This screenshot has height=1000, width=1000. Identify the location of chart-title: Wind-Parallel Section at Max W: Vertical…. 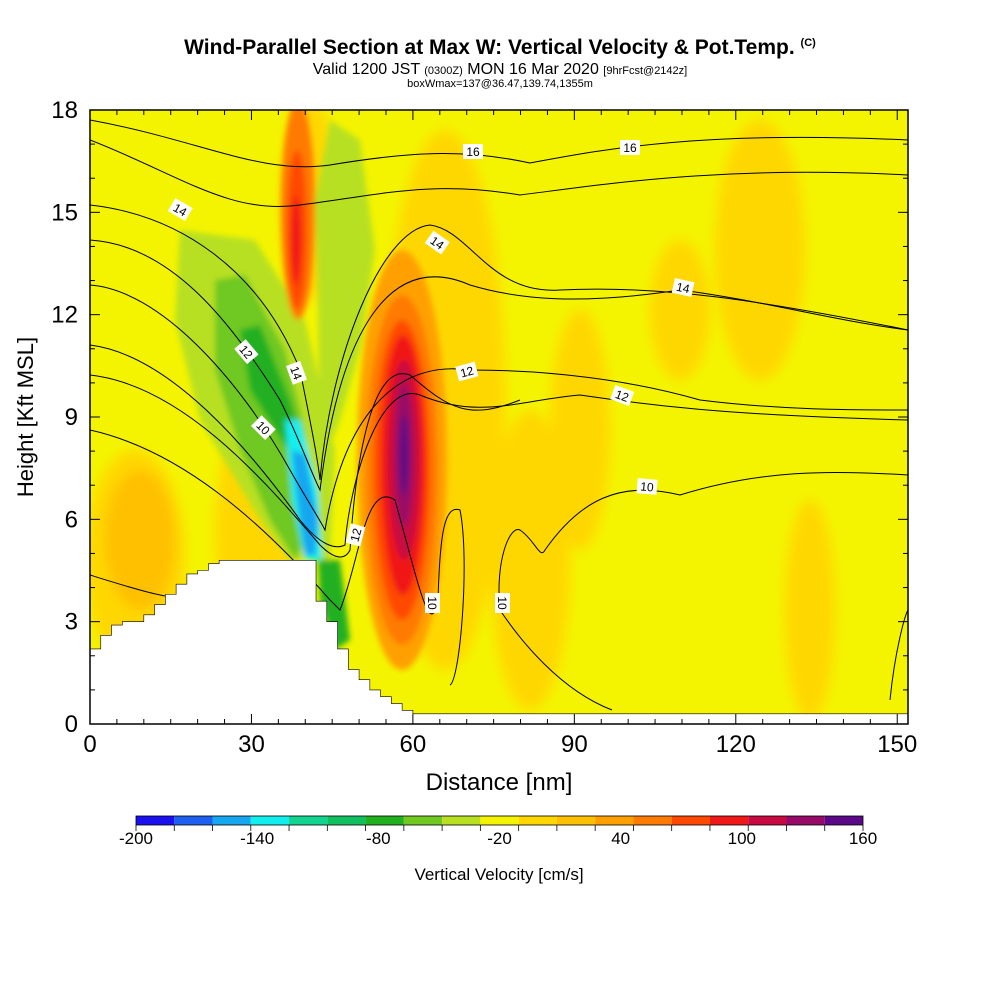
(500, 47).